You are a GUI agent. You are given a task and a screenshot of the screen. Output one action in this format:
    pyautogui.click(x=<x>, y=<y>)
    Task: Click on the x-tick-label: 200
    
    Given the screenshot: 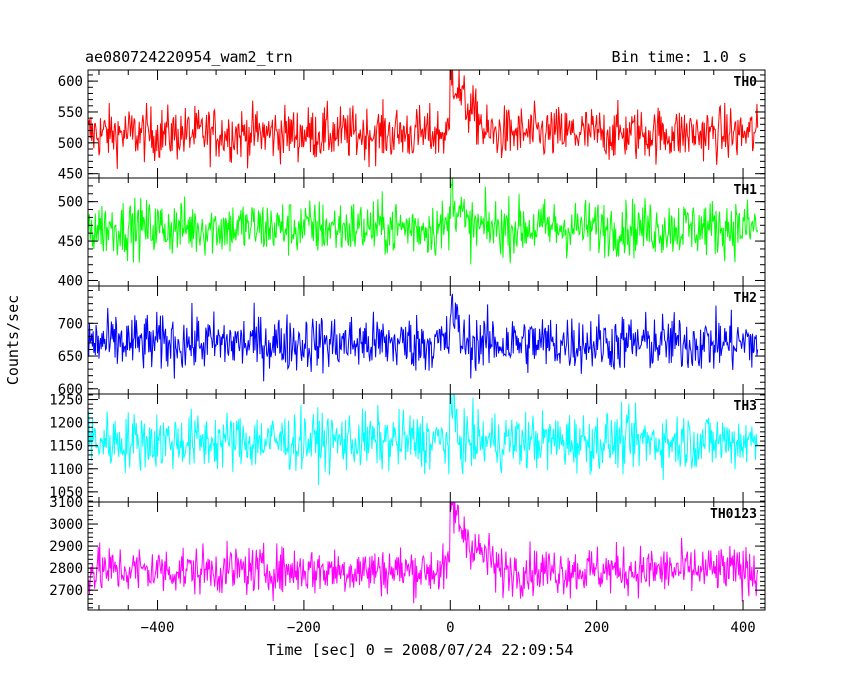 What is the action you would take?
    pyautogui.click(x=596, y=628)
    